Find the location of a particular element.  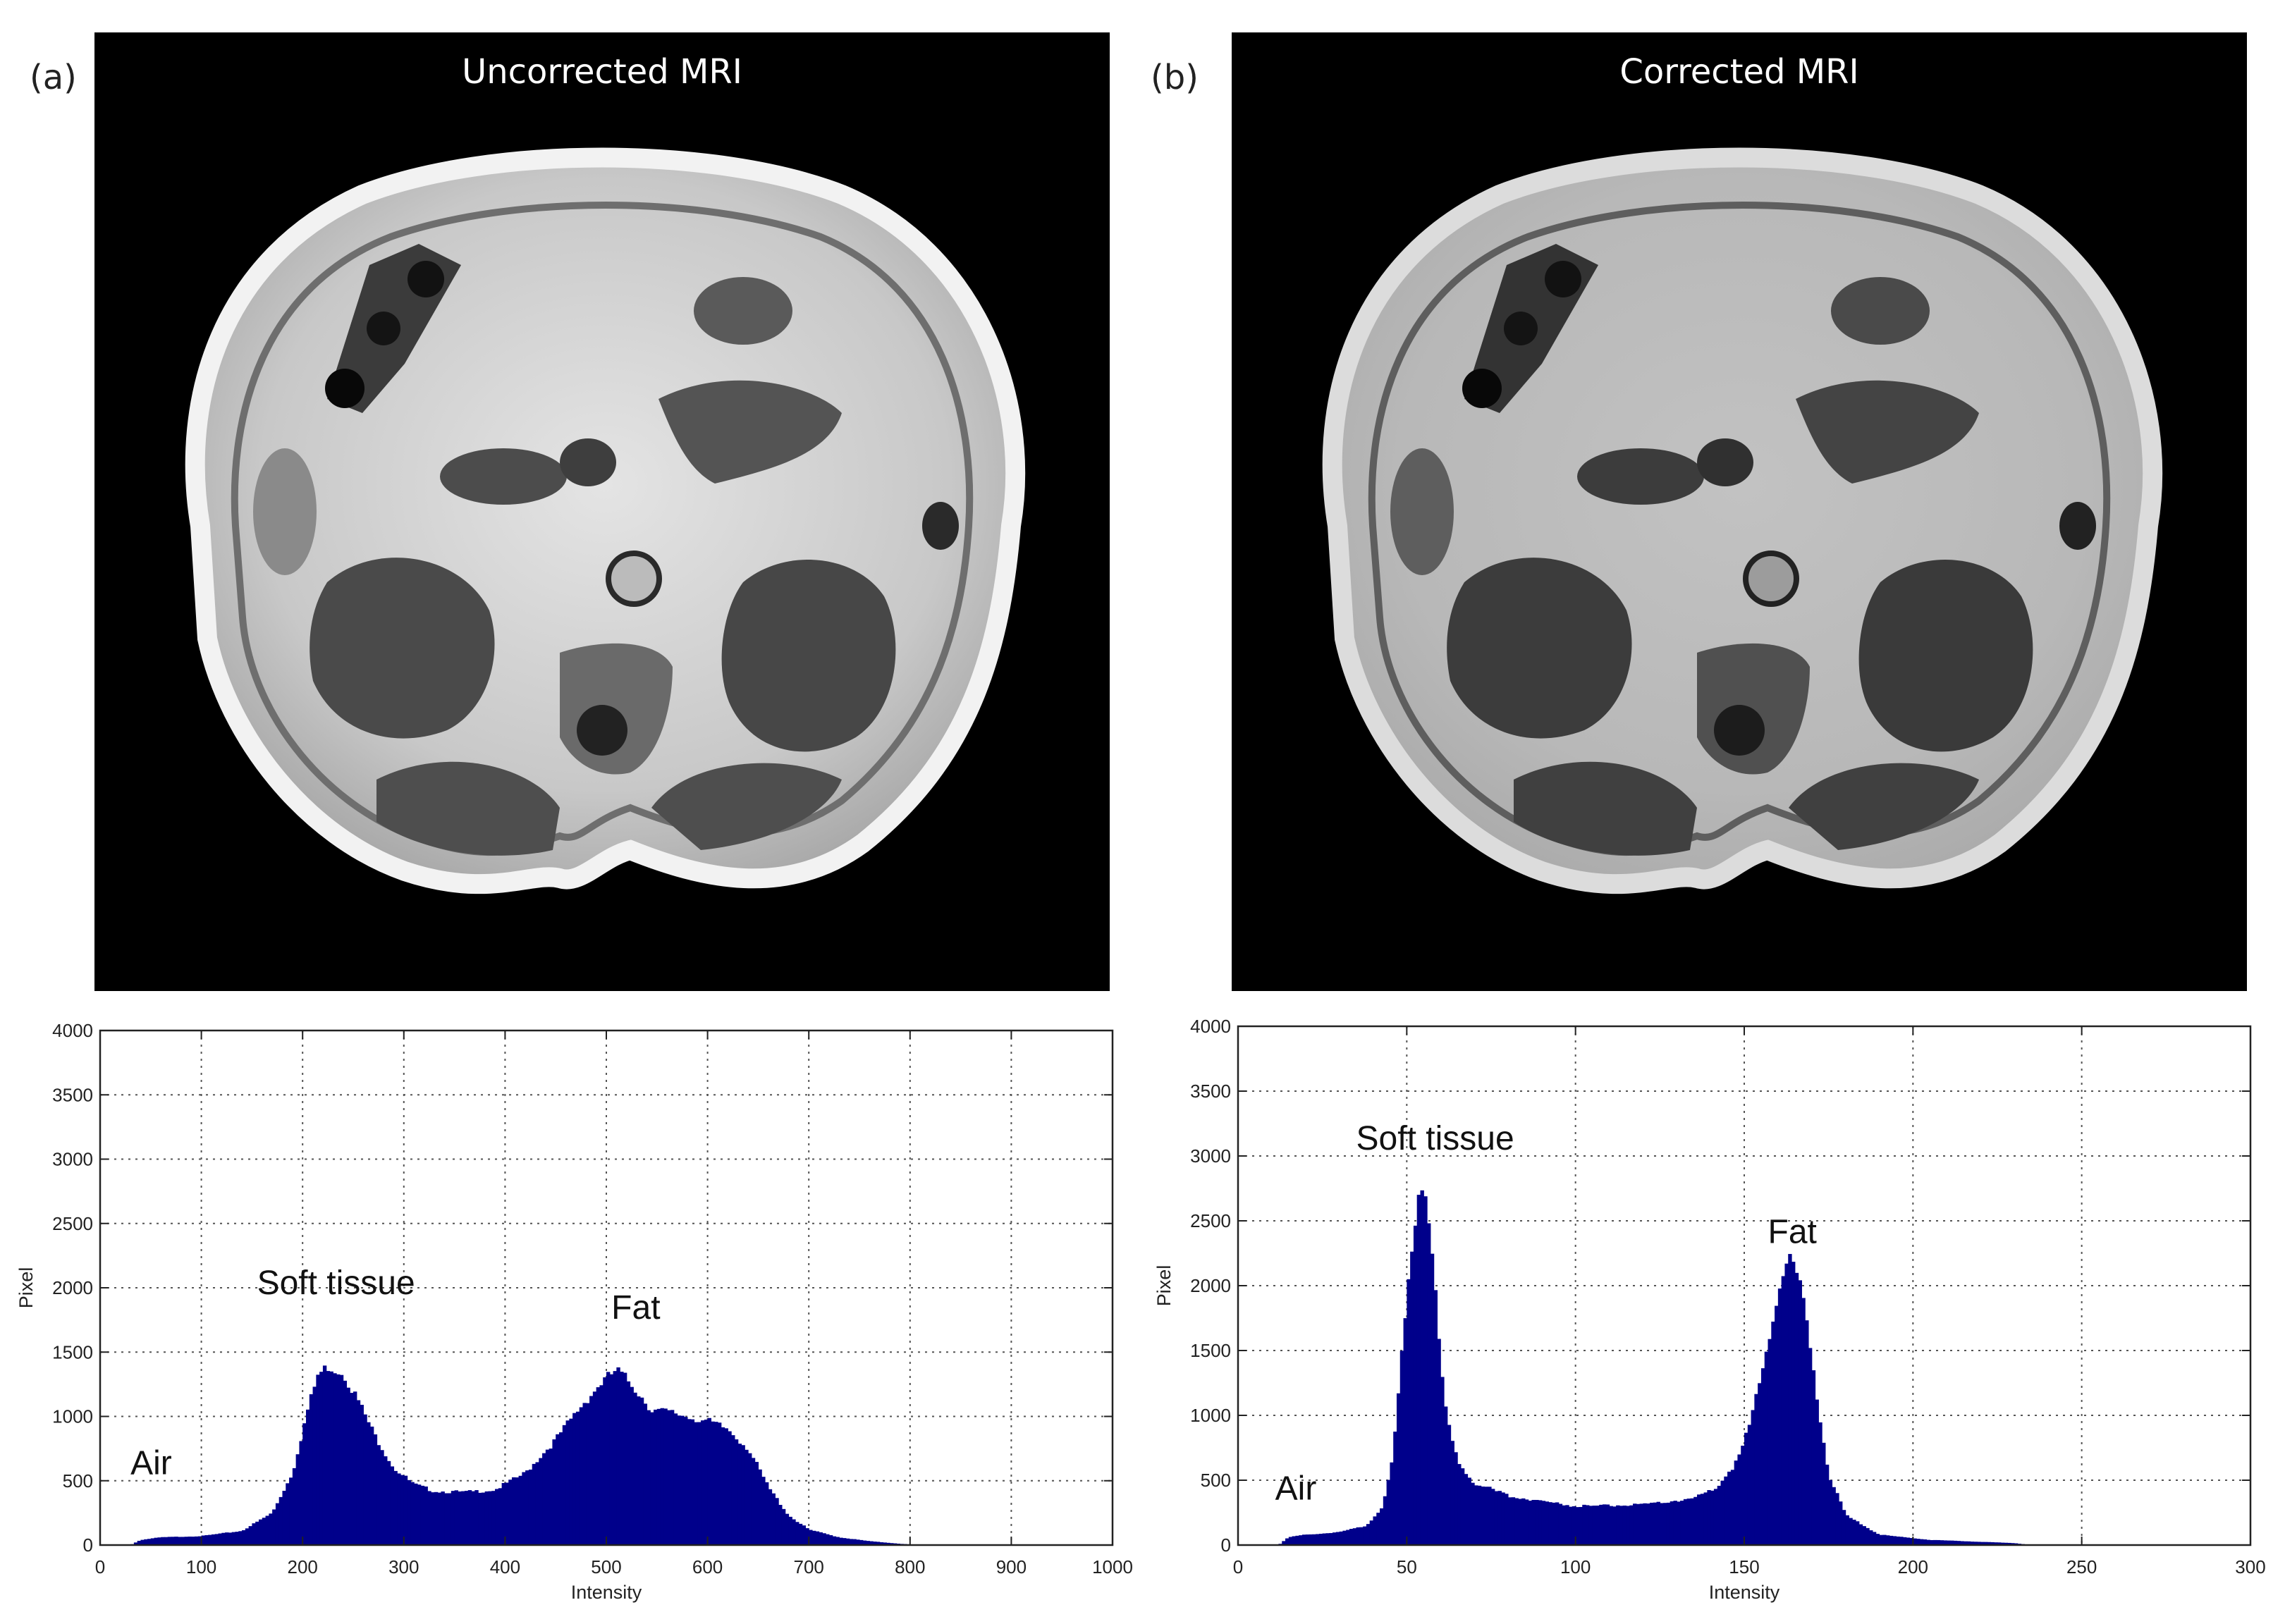

mri-title-uncorrected: Uncorrected MRI is located at coordinates (602, 72).